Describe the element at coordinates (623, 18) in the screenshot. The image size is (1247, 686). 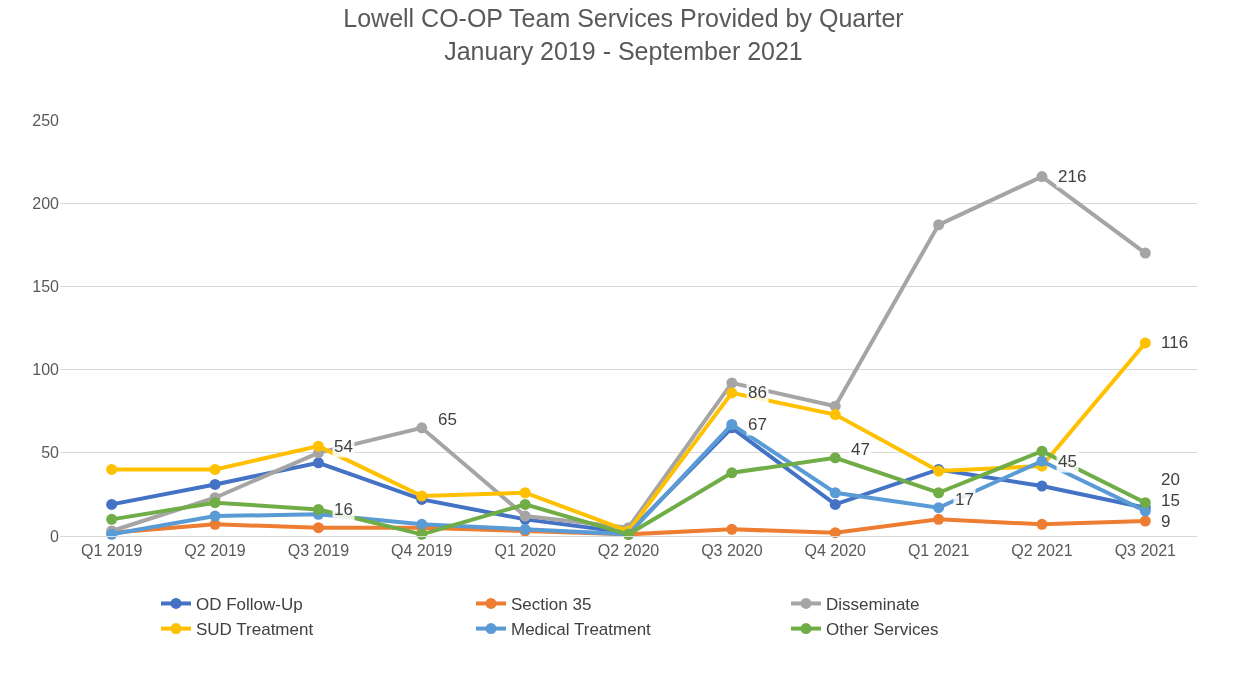
I see `chart-title: Lowell CO-OP Team Services Provided by Quarter` at that location.